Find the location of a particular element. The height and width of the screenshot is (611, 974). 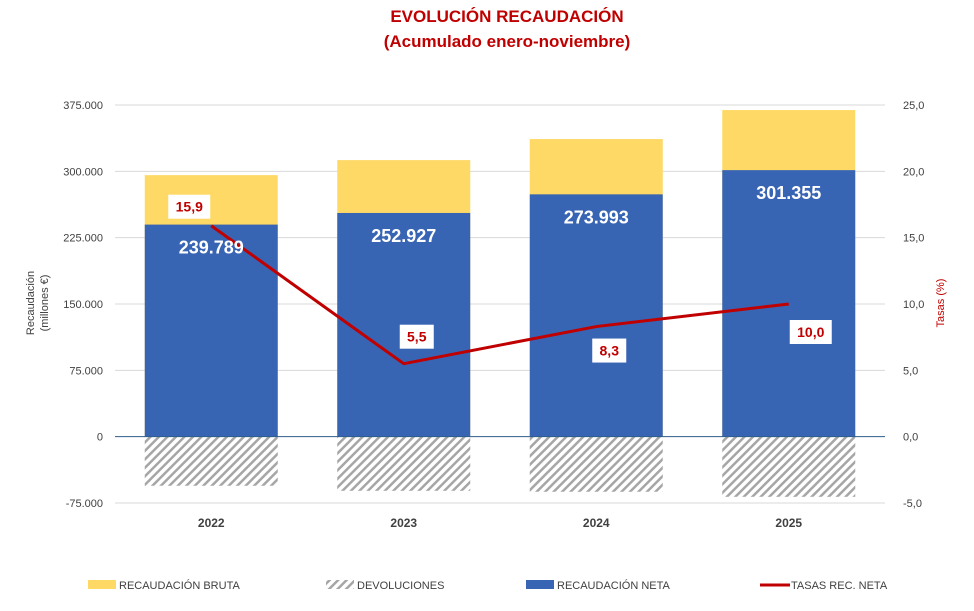

rate-data-label: 8,3 is located at coordinates (610, 351).